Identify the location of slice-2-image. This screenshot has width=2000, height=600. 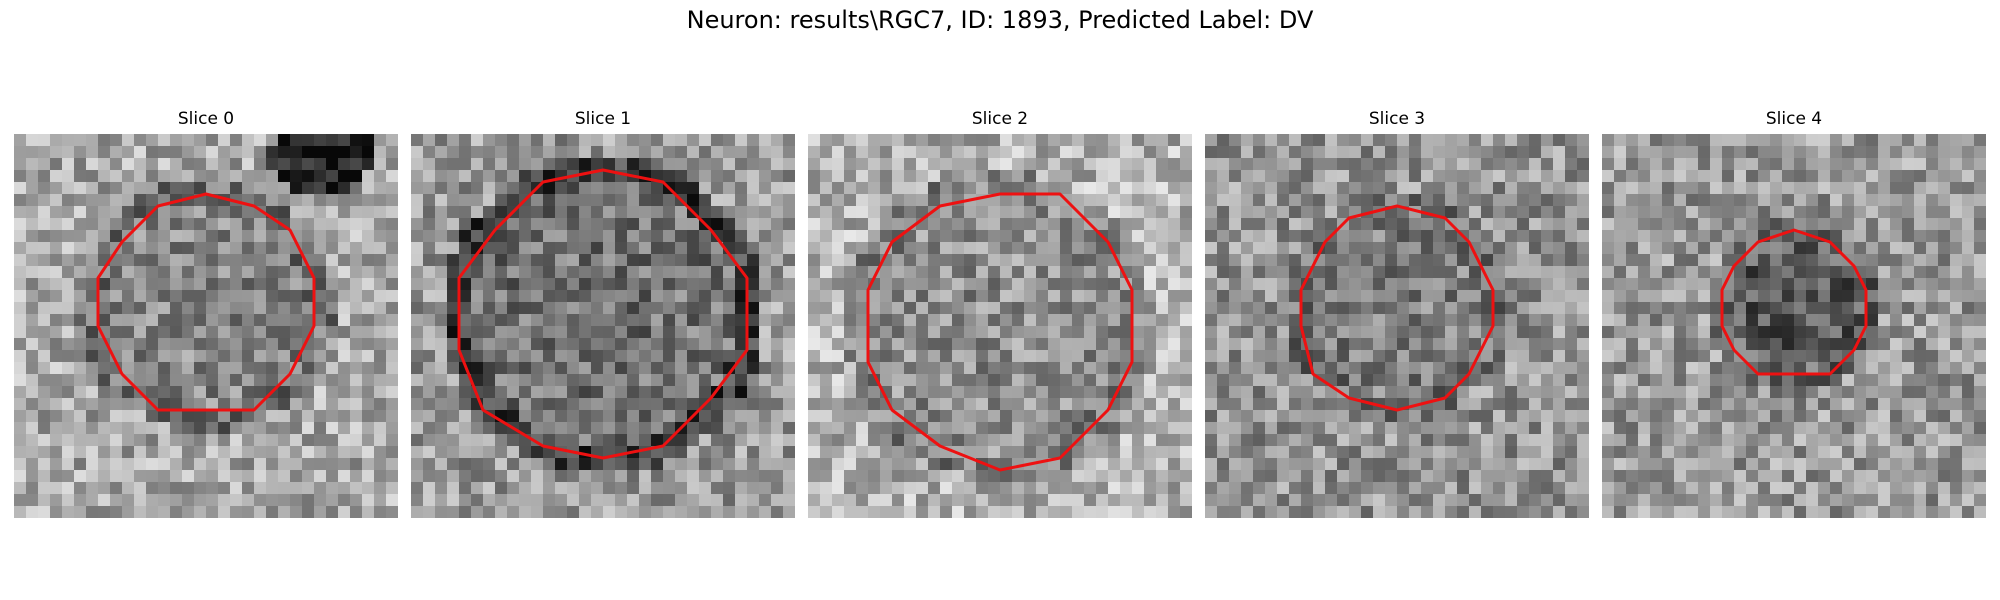
(1000, 326).